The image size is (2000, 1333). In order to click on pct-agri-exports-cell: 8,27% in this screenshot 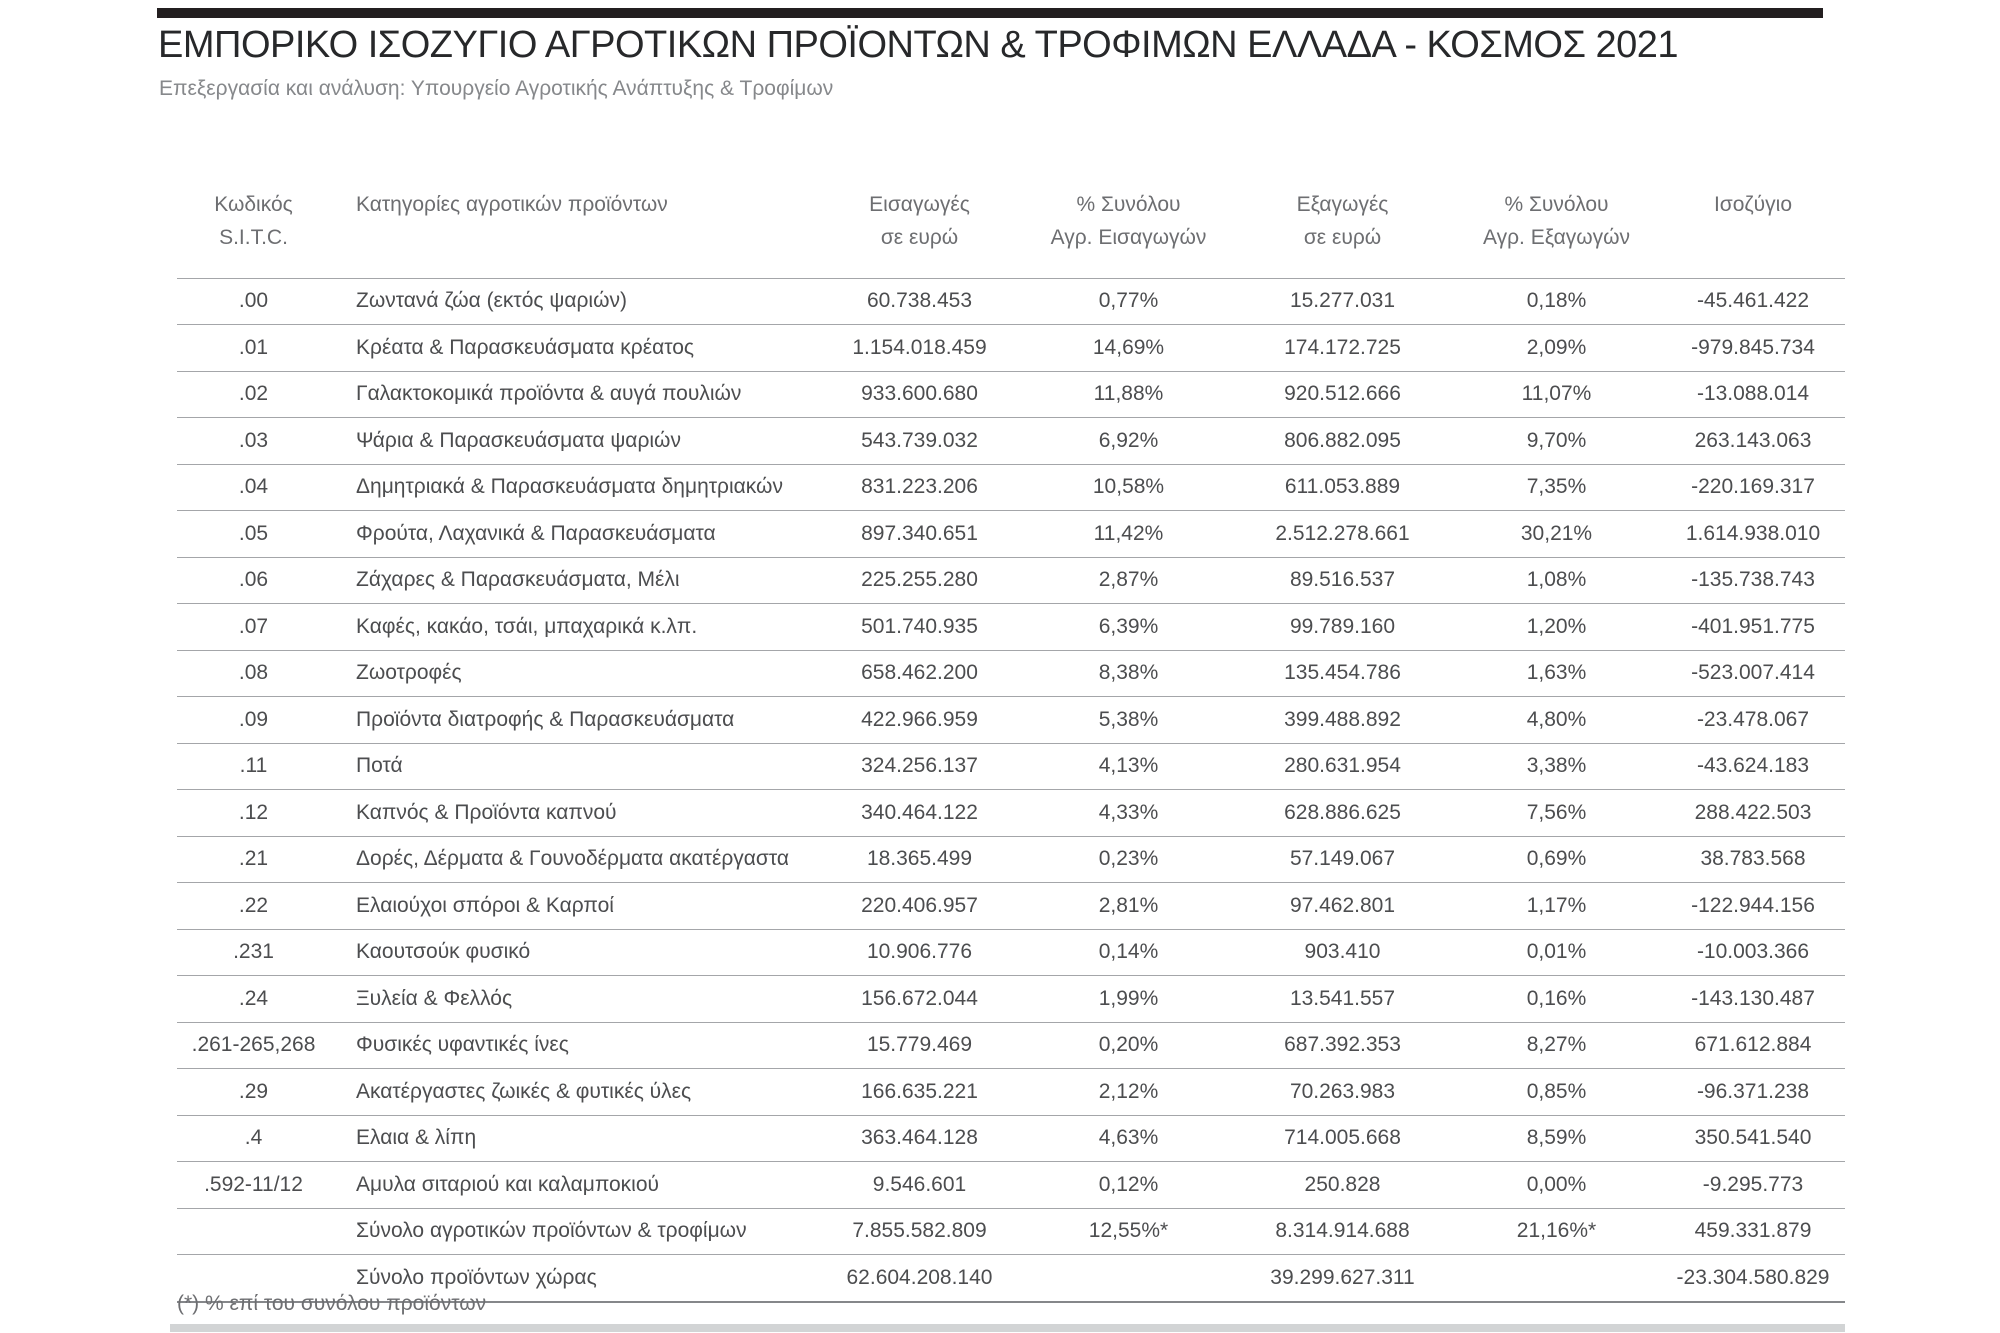, I will do `click(1556, 1045)`.